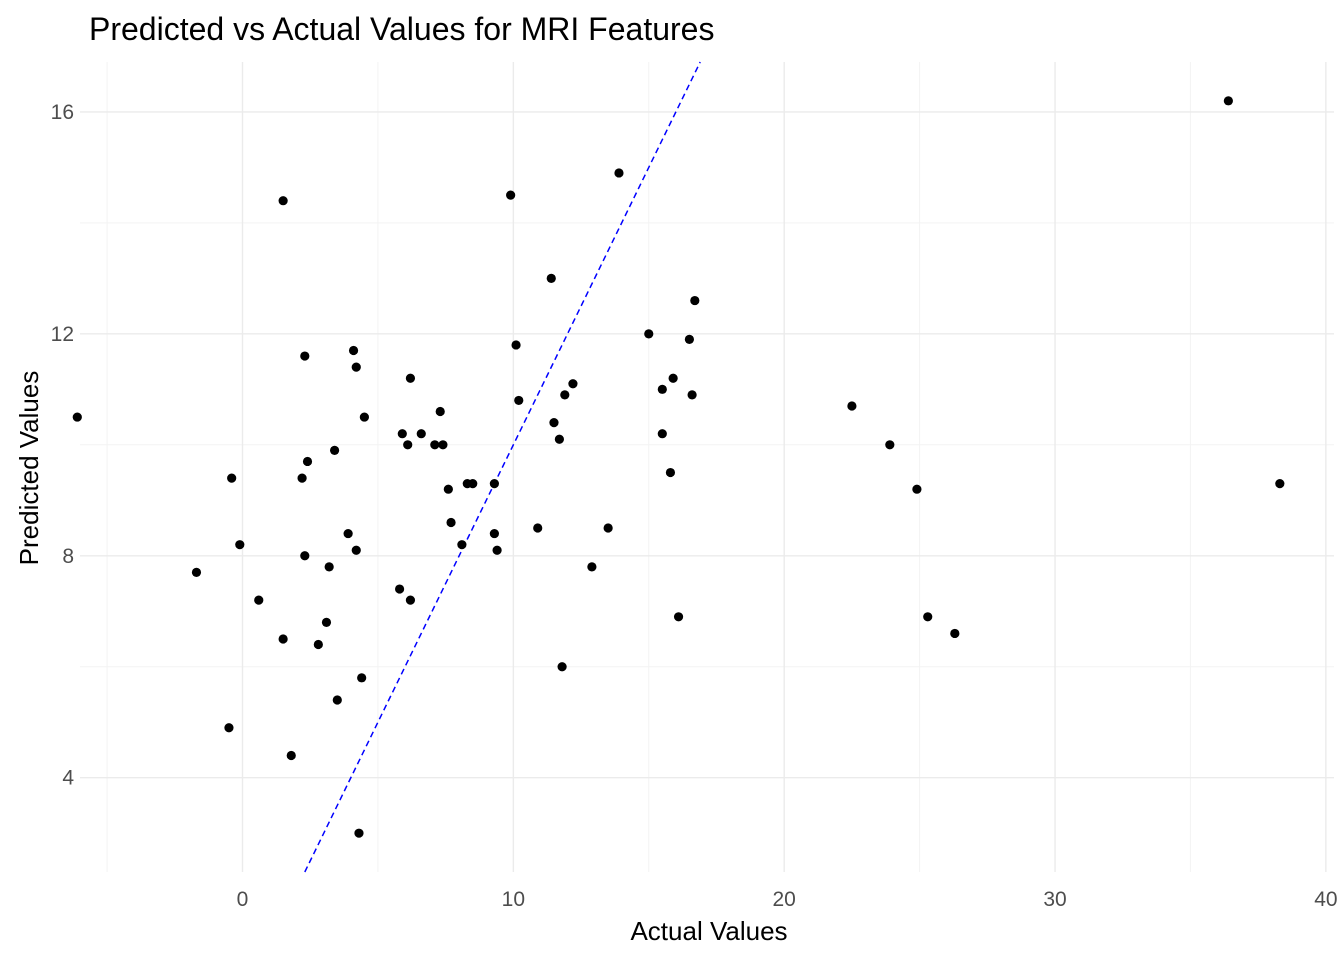 This screenshot has width=1344, height=960. Describe the element at coordinates (62, 112) in the screenshot. I see `y-tick-label: 16` at that location.